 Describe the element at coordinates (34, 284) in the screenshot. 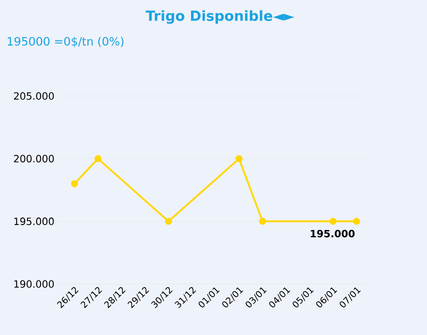

I see `y-tick-label: 190.000` at that location.